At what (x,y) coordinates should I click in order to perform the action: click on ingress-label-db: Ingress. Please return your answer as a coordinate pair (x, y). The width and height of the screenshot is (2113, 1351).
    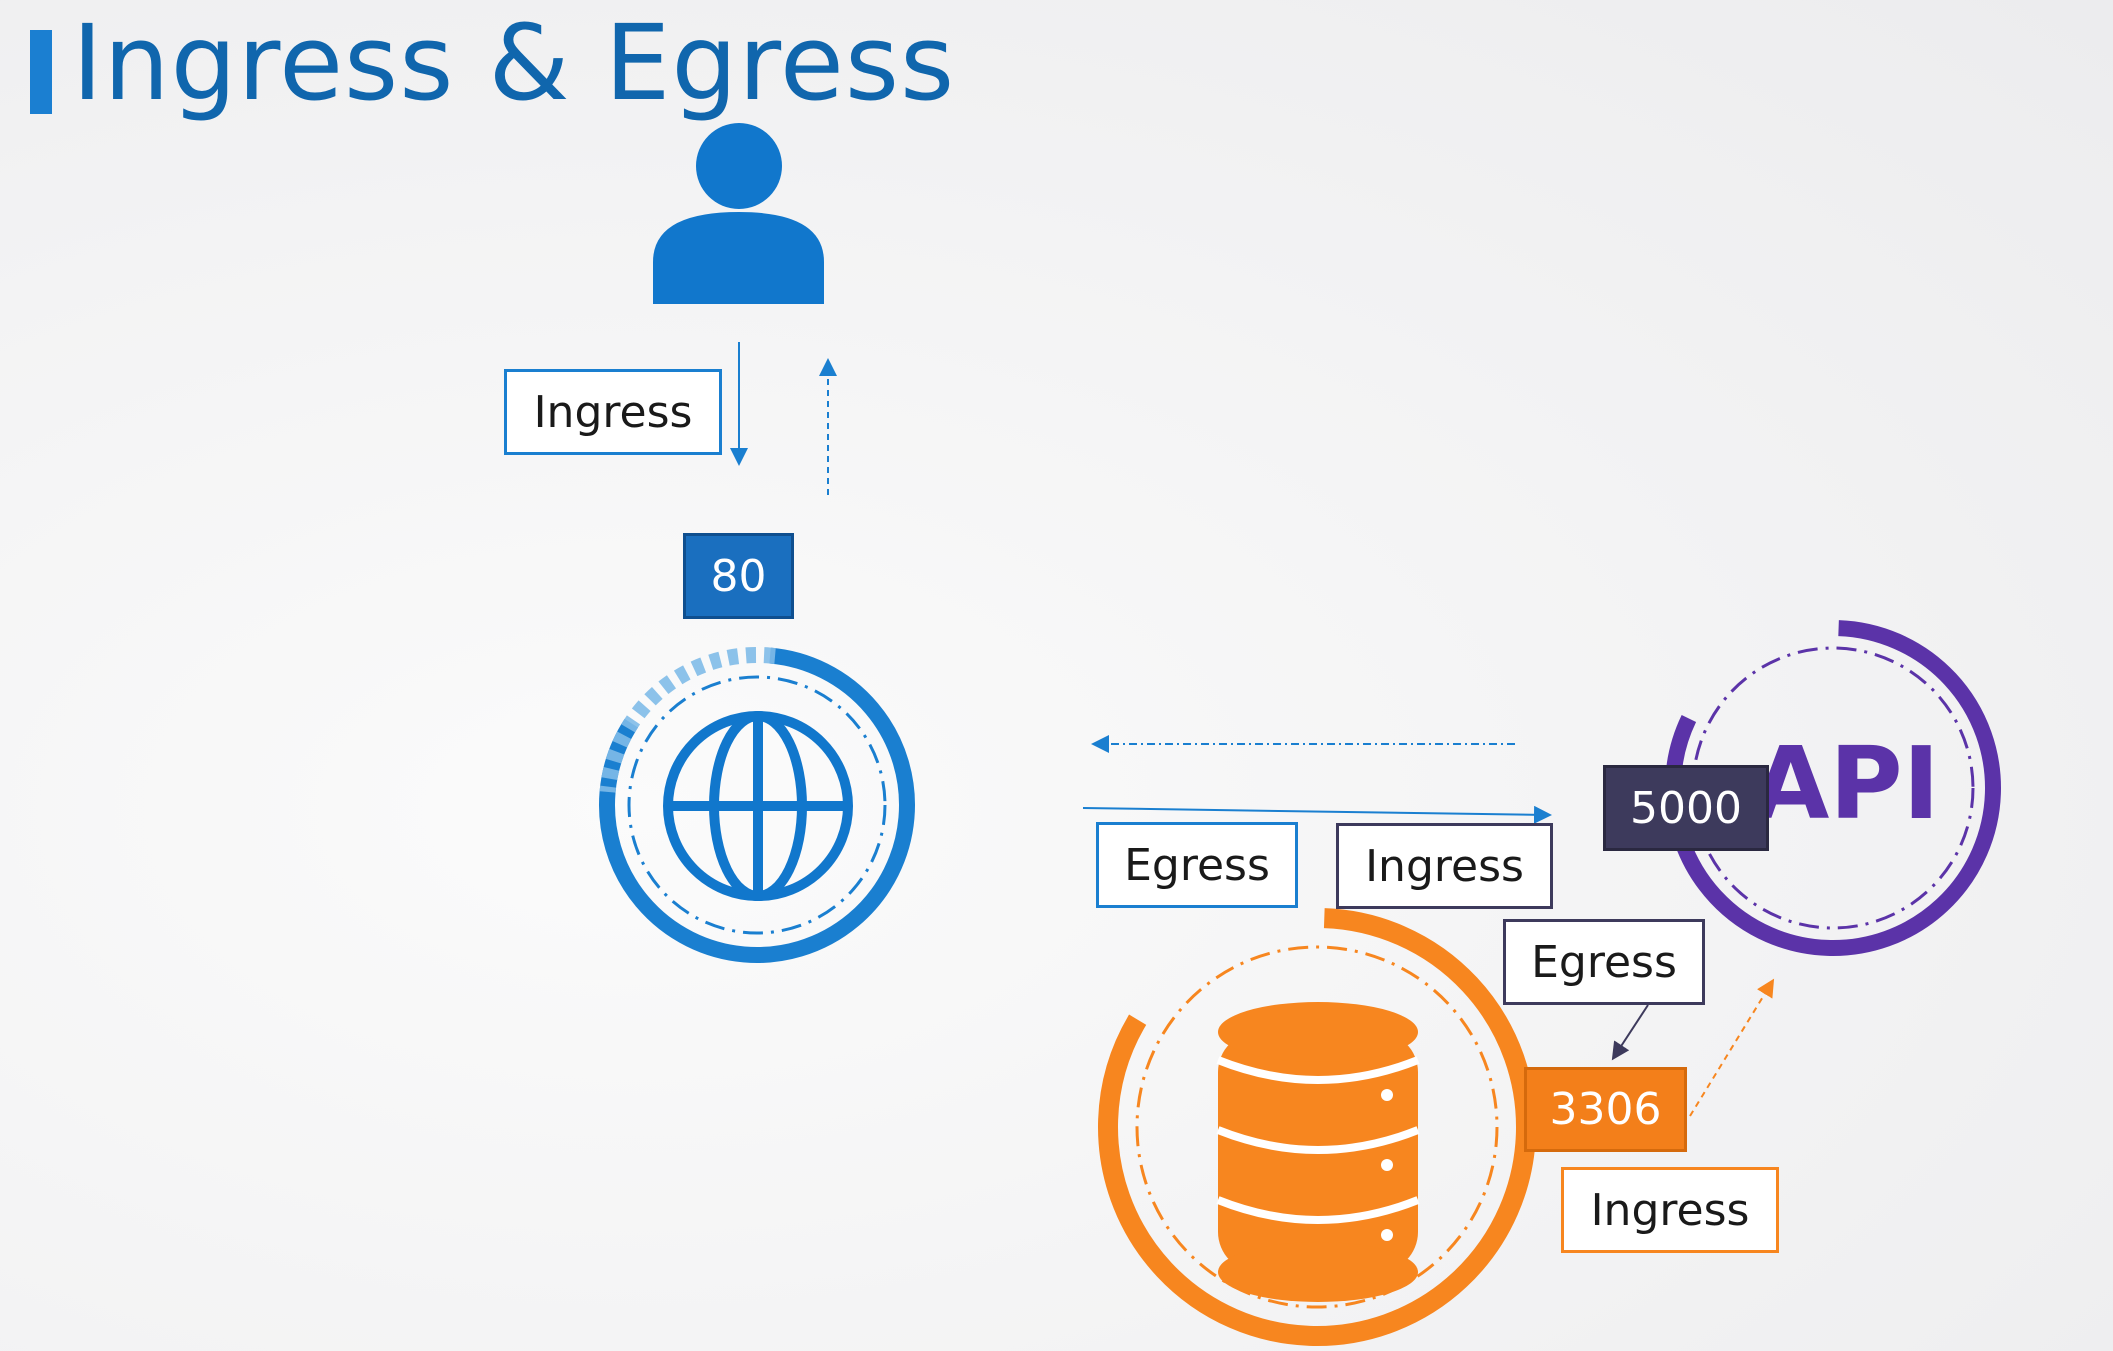
    Looking at the image, I should click on (1670, 1210).